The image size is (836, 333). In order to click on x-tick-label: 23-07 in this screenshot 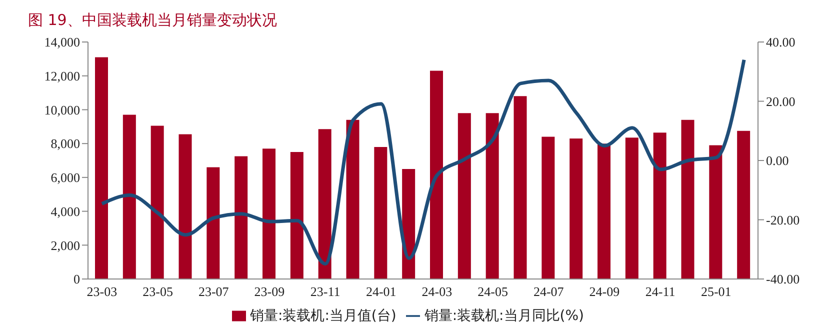, I will do `click(214, 292)`.